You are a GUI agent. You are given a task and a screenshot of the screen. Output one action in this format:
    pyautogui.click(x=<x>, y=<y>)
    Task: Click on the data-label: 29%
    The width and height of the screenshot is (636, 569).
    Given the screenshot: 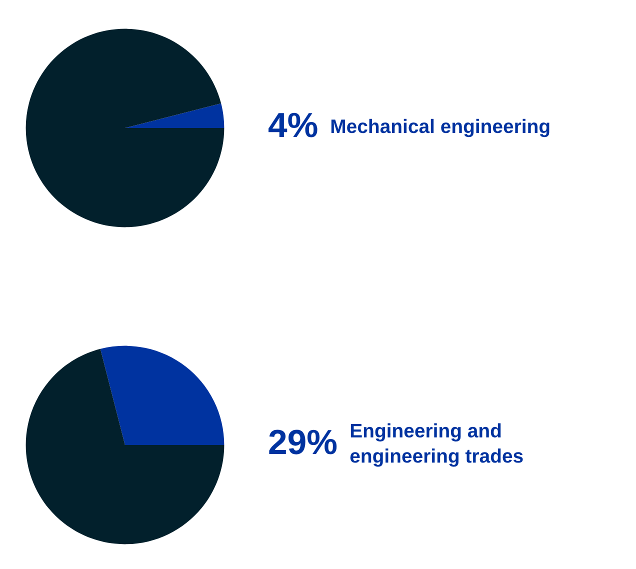 What is the action you would take?
    pyautogui.click(x=303, y=442)
    